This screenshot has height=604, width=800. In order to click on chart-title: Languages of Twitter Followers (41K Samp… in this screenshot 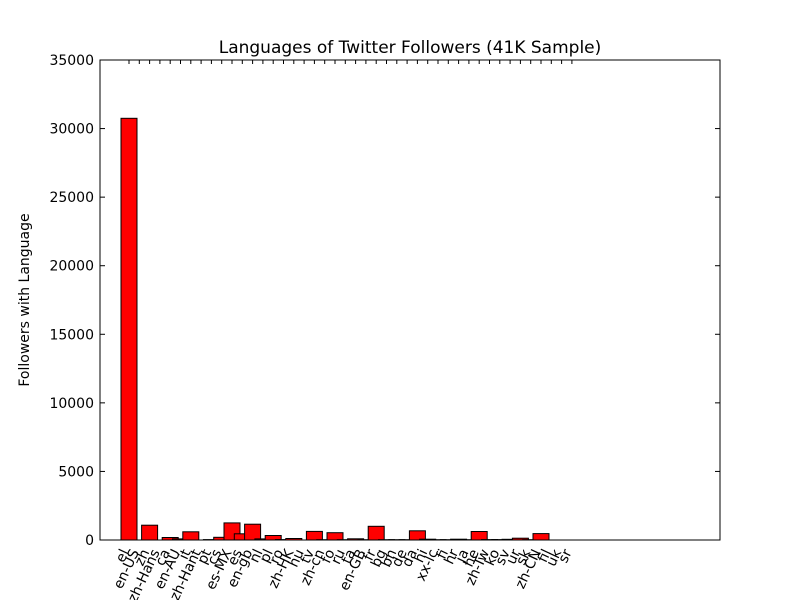, I will do `click(410, 48)`.